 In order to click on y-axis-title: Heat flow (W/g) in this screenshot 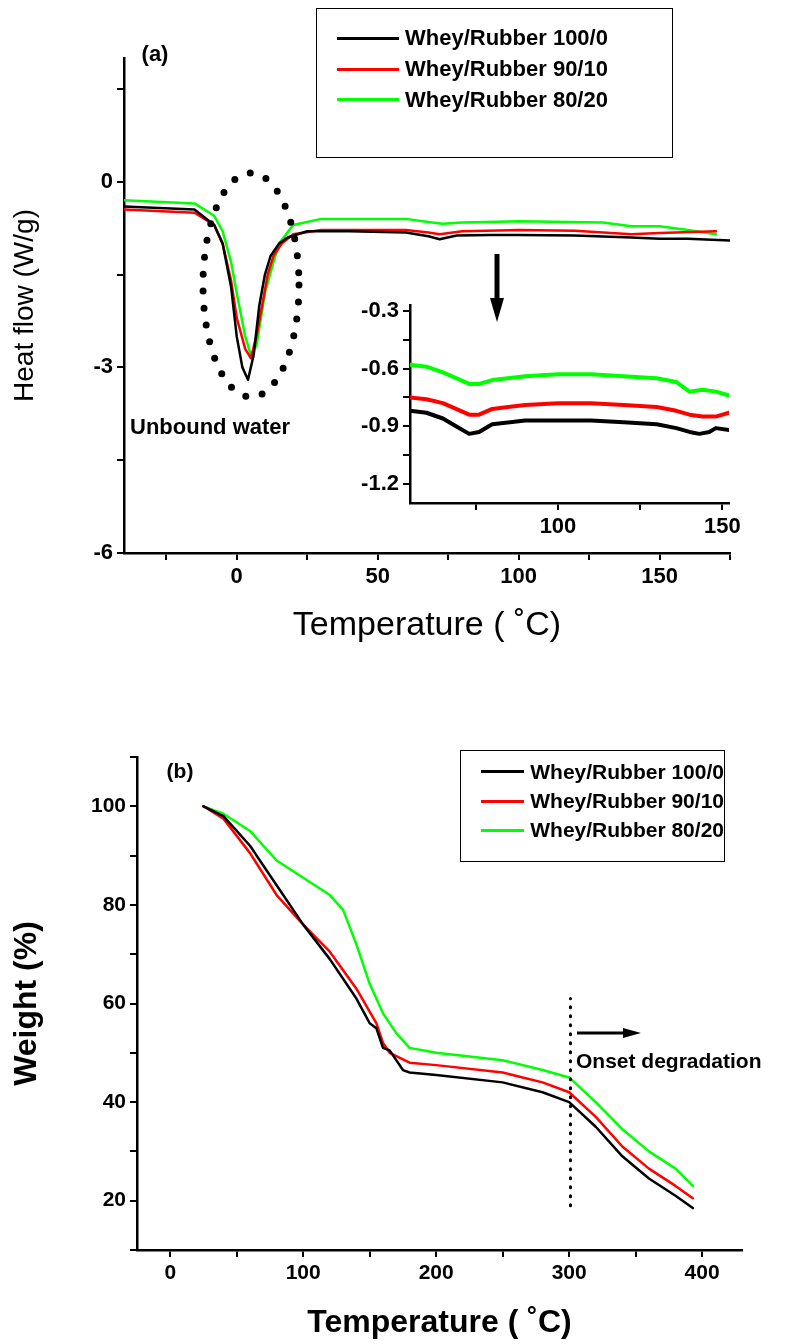, I will do `click(23, 305)`.